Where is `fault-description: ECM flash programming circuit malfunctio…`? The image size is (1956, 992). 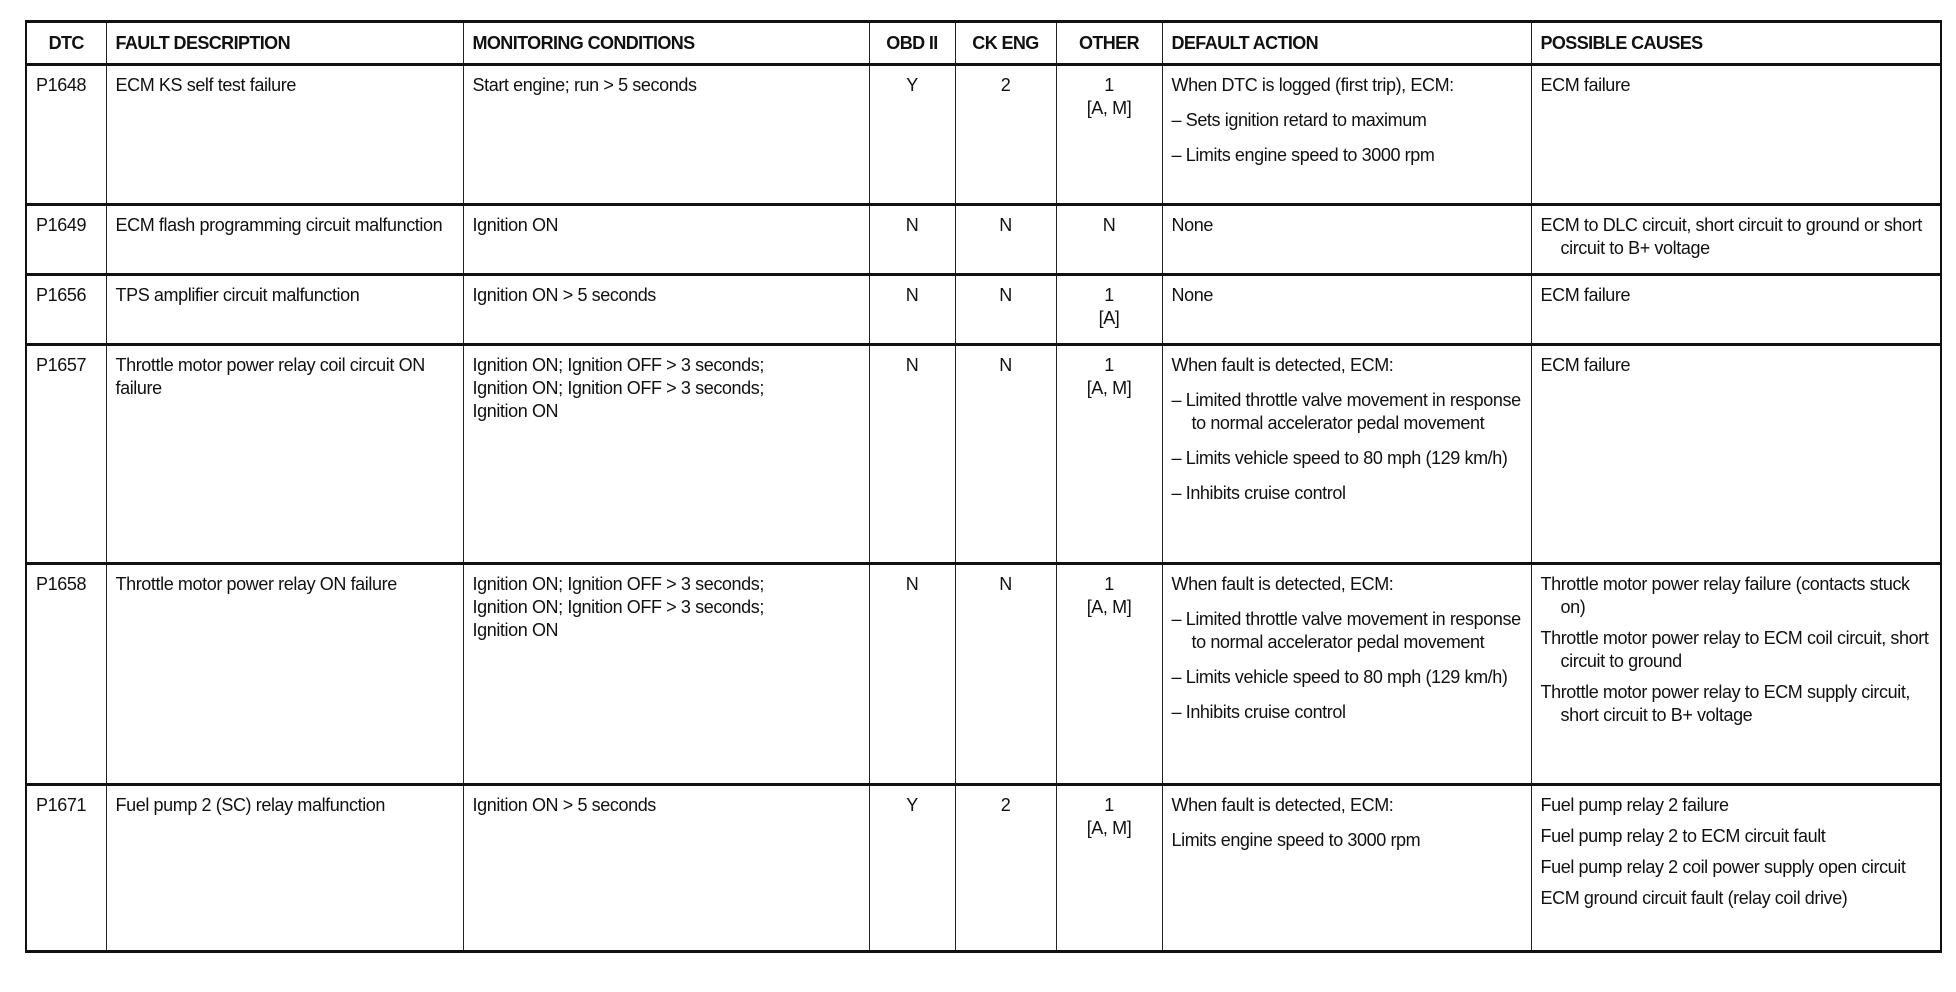
fault-description: ECM flash programming circuit malfunctio… is located at coordinates (284, 239).